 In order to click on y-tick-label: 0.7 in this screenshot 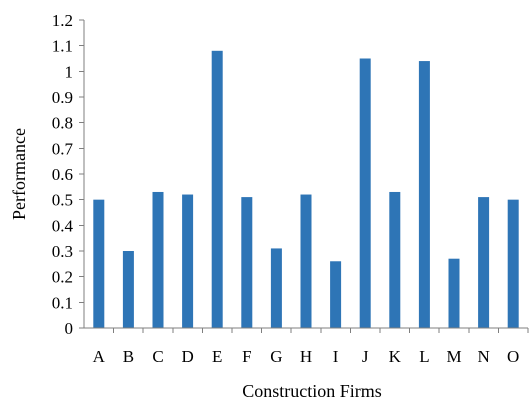, I will do `click(63, 148)`.